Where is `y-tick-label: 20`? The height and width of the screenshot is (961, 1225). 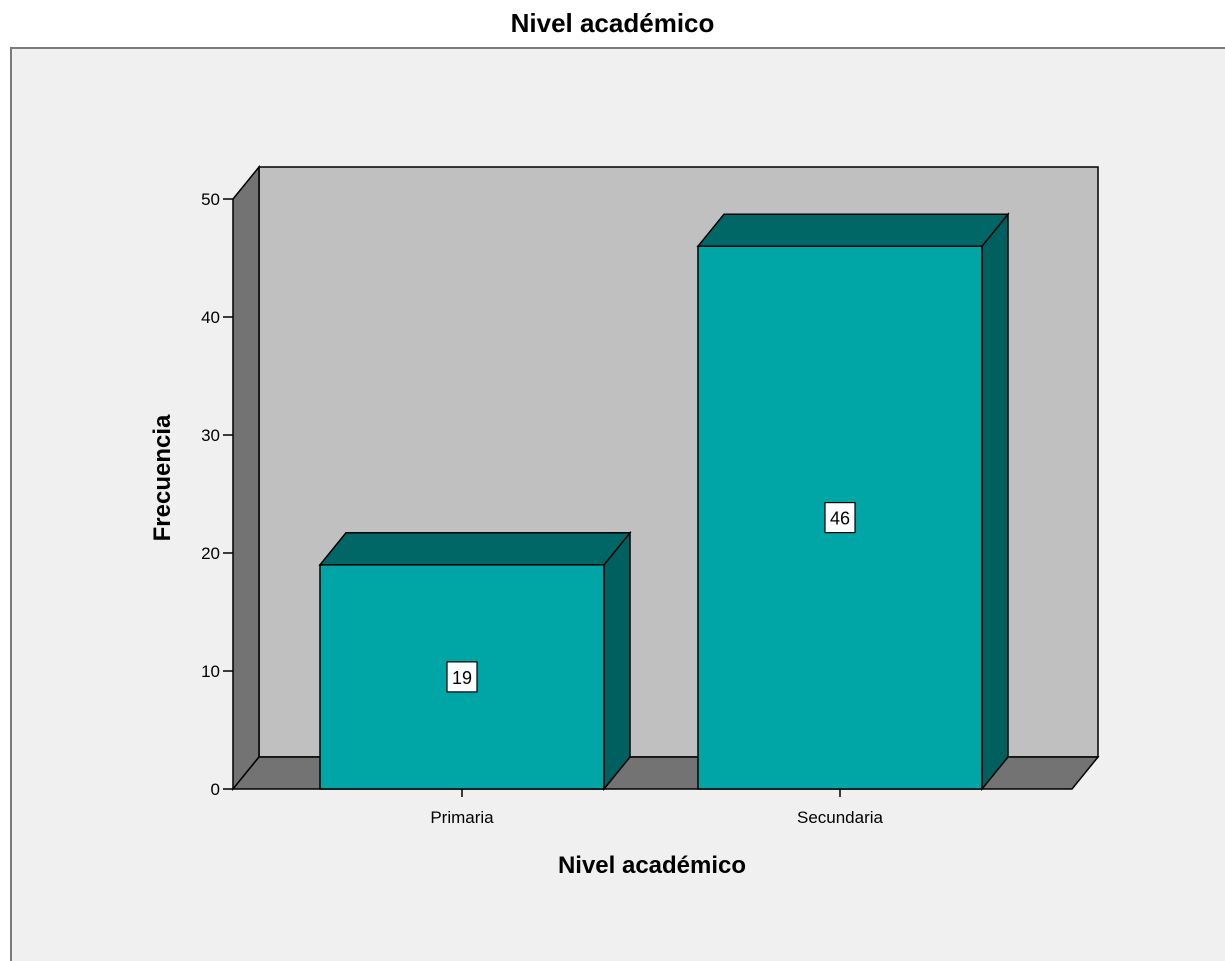 y-tick-label: 20 is located at coordinates (210, 553).